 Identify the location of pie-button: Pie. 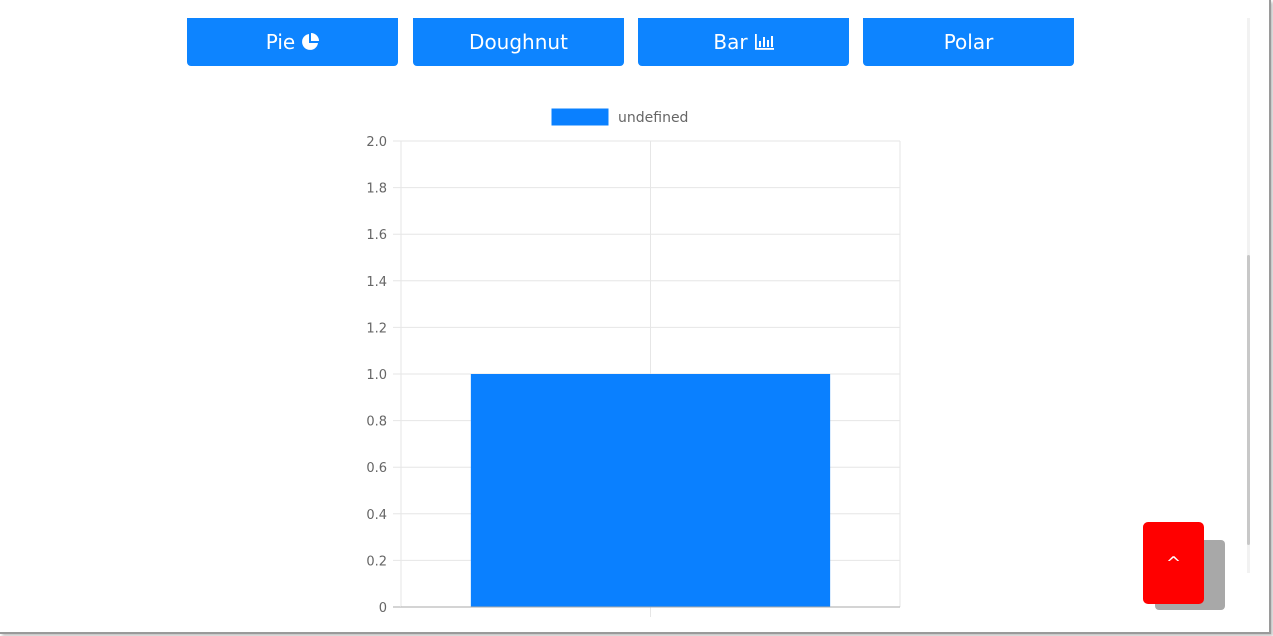
(292, 42).